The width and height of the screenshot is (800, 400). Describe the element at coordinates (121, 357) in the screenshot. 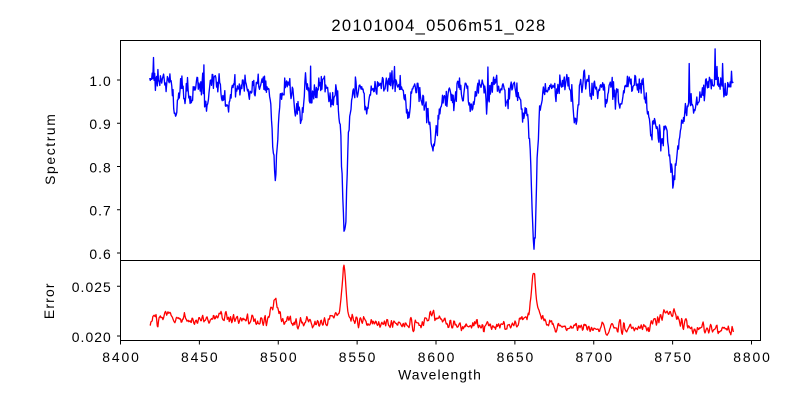

I see `svg-text: 8400` at that location.